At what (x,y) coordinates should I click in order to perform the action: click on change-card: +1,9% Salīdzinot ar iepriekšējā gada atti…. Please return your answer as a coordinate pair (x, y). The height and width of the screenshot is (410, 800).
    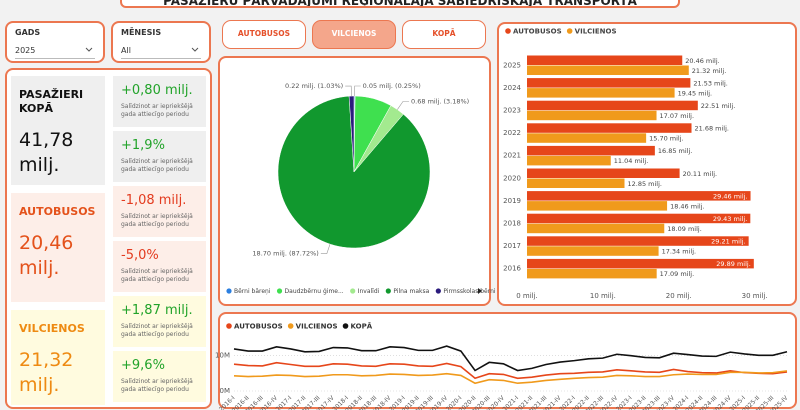
    Looking at the image, I should click on (159, 156).